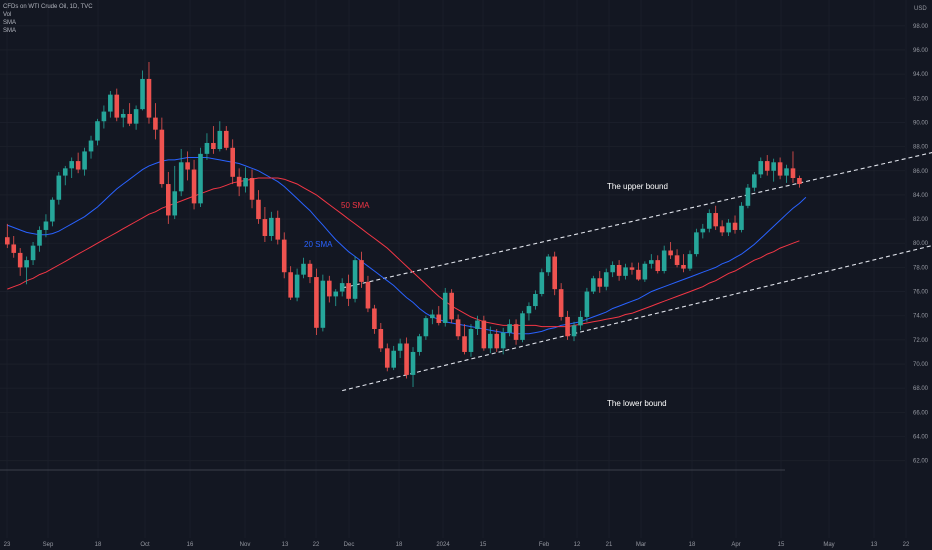  Describe the element at coordinates (735, 545) in the screenshot. I see `x-tick-label: Apr` at that location.